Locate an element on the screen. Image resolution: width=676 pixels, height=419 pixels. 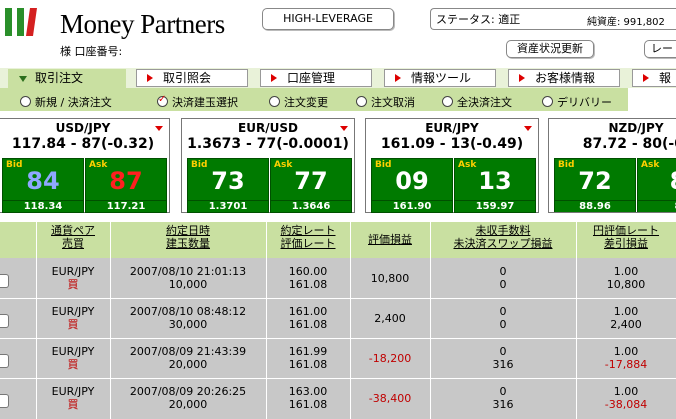
tab-trade-order: 取引注文 is located at coordinates (67, 79).